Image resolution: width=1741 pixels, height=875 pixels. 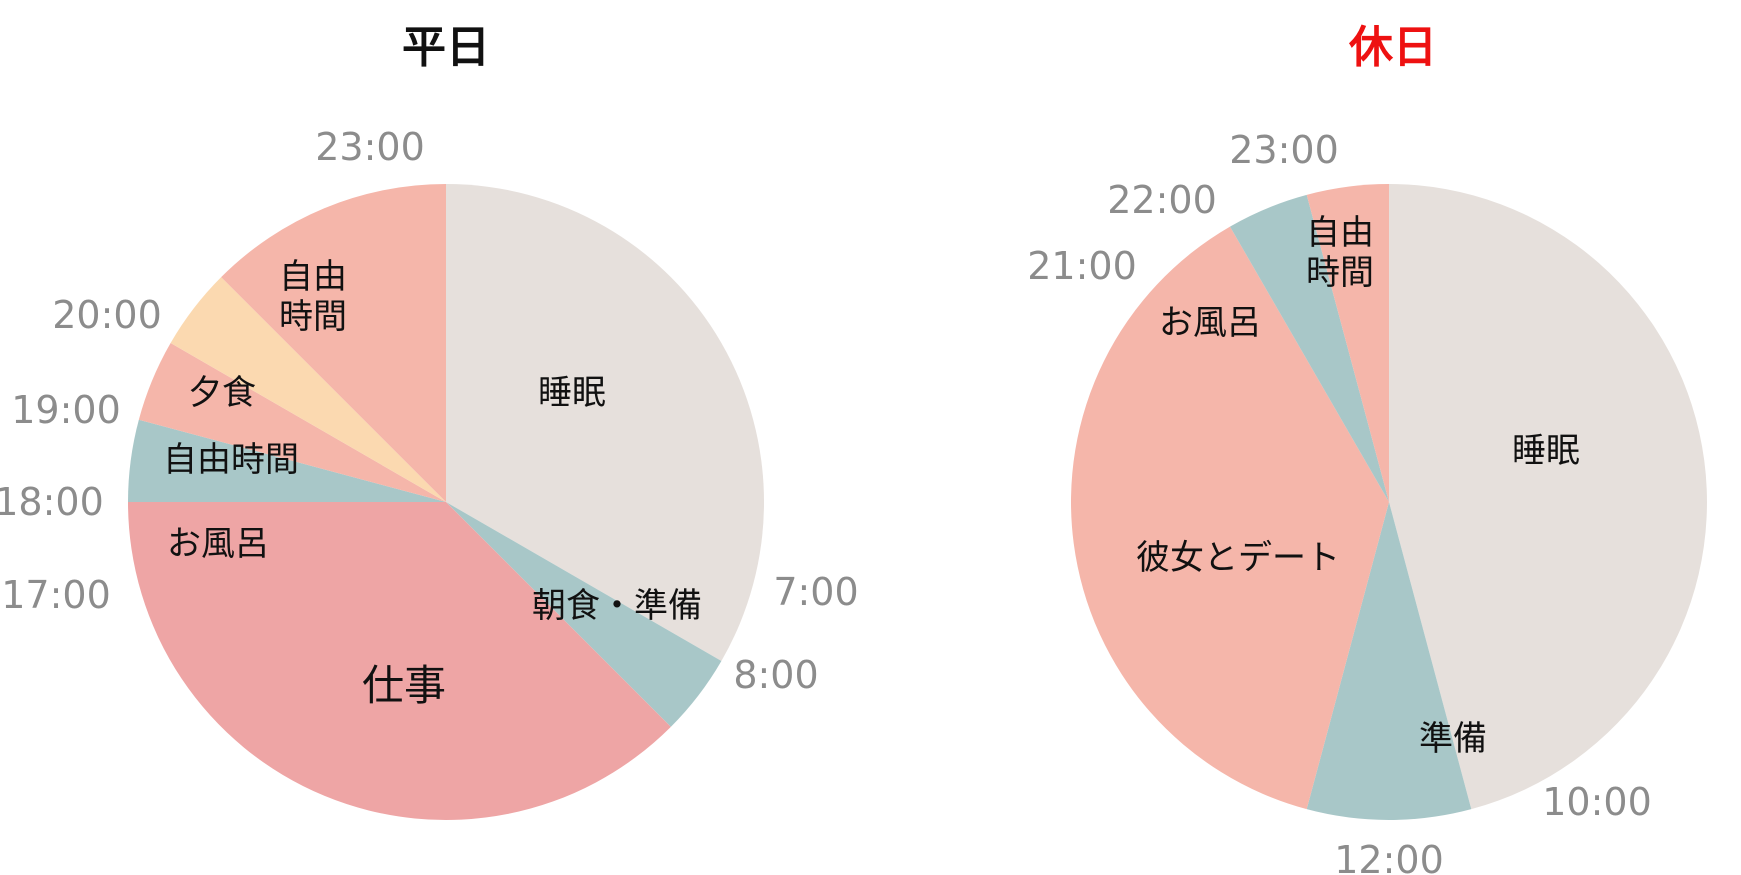 What do you see at coordinates (1082, 266) in the screenshot?
I see `time-label: 21:00` at bounding box center [1082, 266].